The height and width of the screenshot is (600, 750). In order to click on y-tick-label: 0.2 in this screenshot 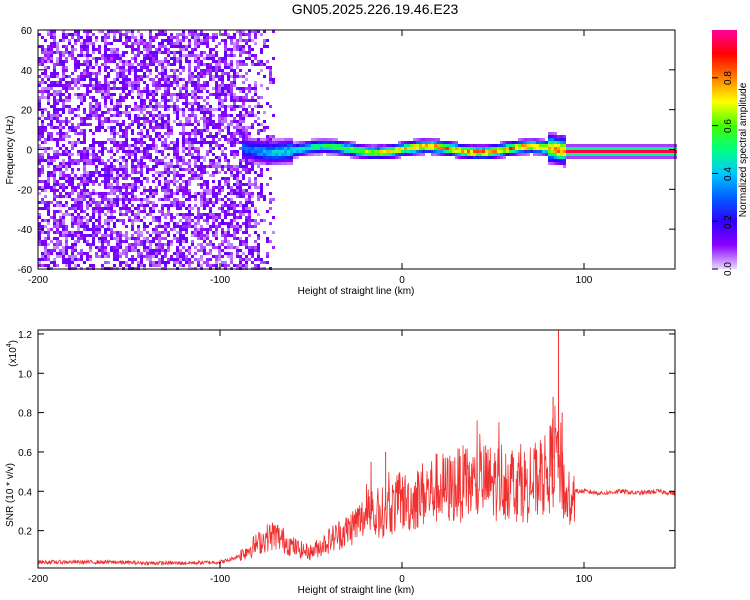, I will do `click(25, 532)`.